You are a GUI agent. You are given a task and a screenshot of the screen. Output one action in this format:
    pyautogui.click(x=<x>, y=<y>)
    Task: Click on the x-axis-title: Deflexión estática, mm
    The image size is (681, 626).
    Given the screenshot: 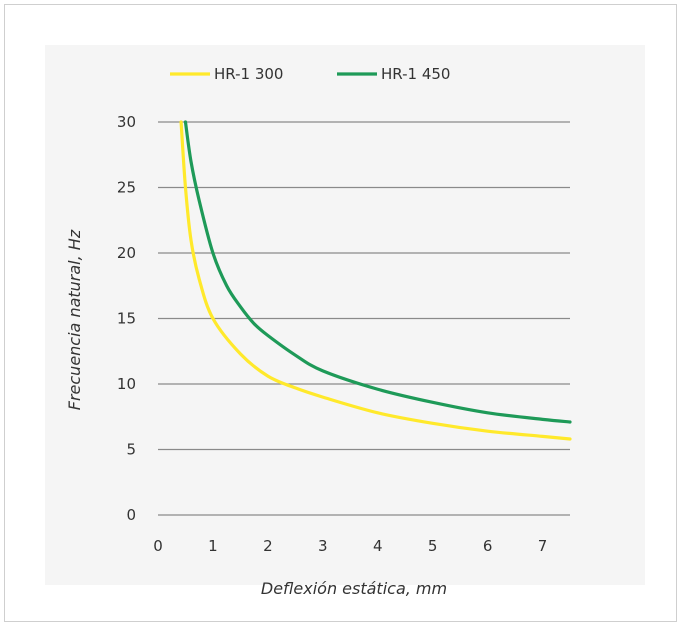 What is the action you would take?
    pyautogui.click(x=354, y=588)
    